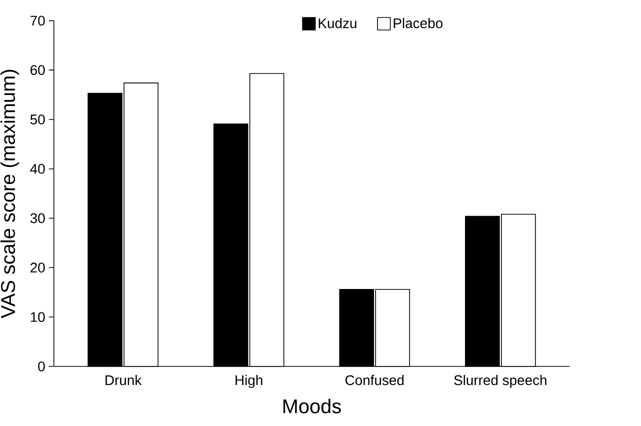  Describe the element at coordinates (500, 381) in the screenshot. I see `x-tick-label: Slurred speech` at that location.